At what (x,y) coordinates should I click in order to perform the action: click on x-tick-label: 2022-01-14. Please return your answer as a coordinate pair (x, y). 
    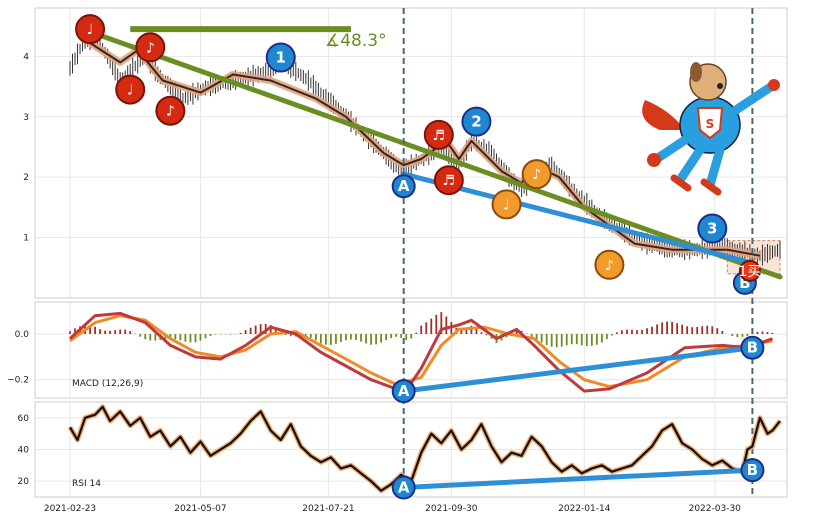
    Looking at the image, I should click on (584, 509).